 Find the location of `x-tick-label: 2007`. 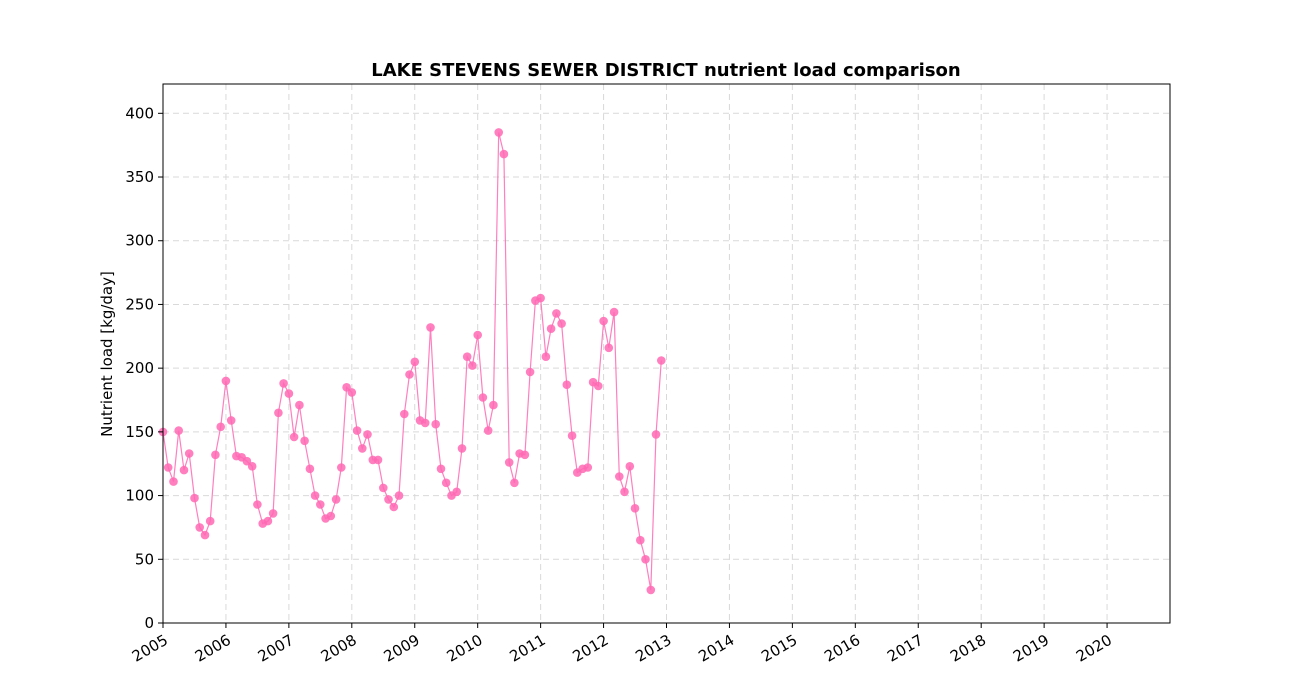

x-tick-label: 2007 is located at coordinates (276, 648).